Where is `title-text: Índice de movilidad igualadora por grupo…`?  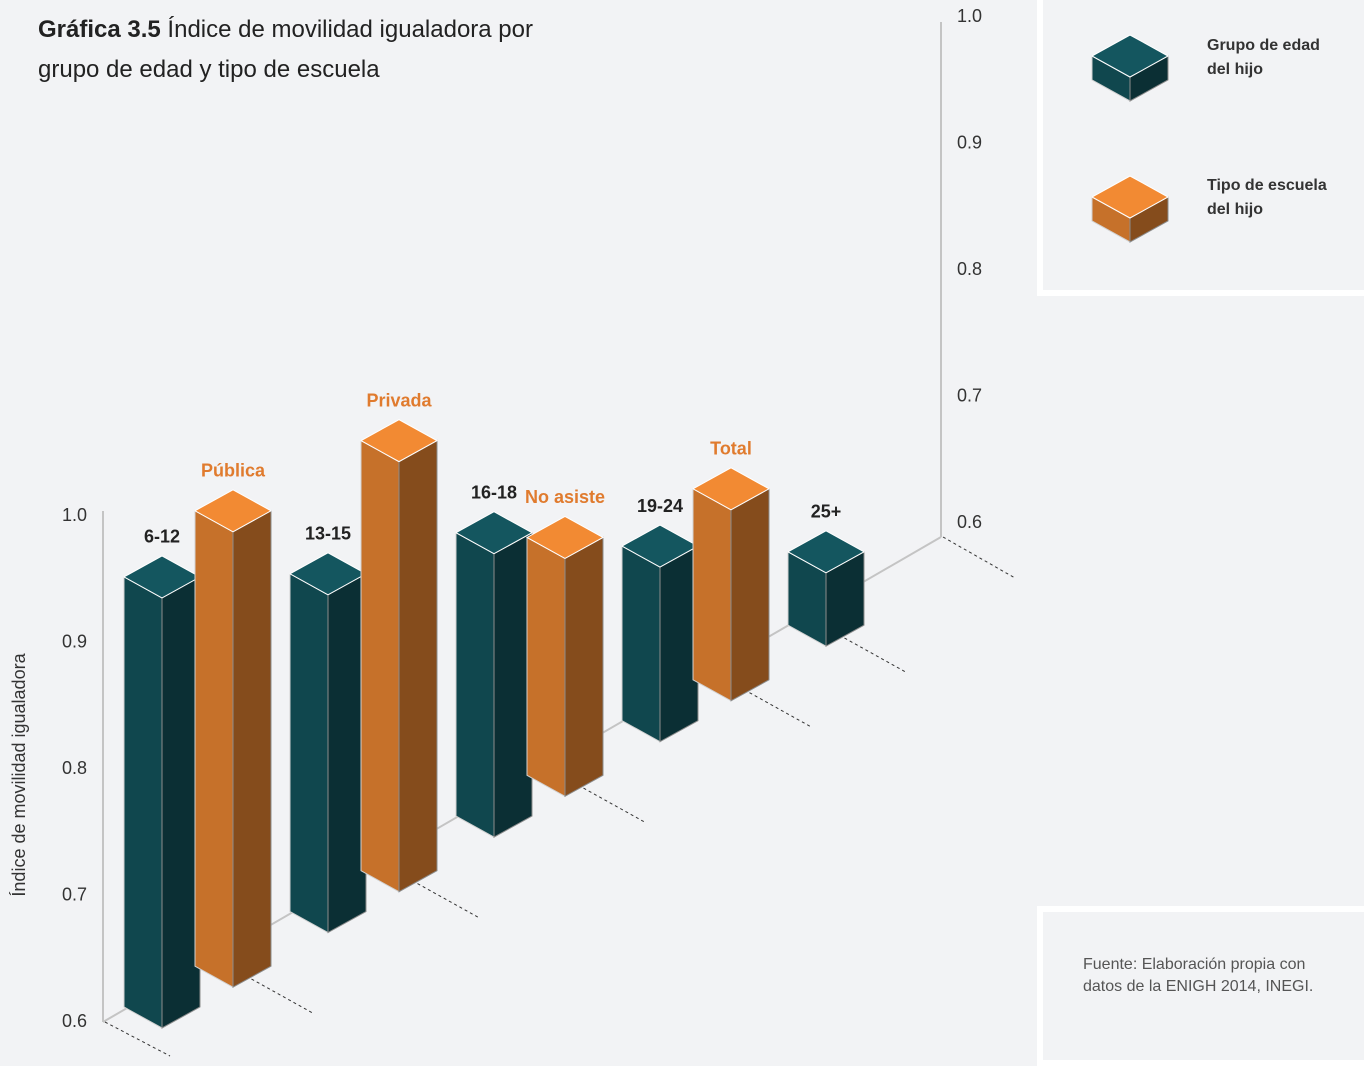 title-text: Índice de movilidad igualadora por grupo… is located at coordinates (285, 49).